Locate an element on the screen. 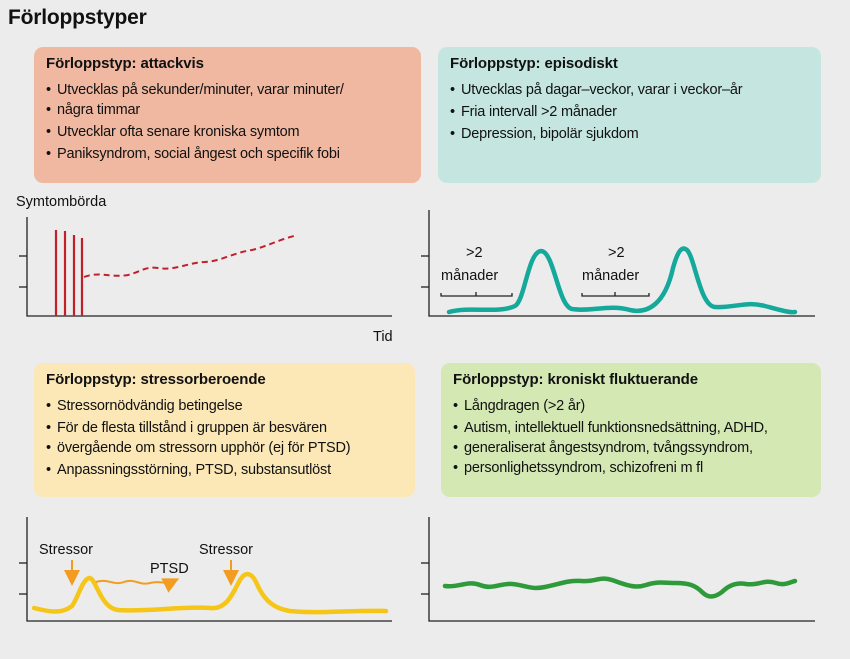 This screenshot has width=850, height=659. list-item: Fria intervall >2 månader is located at coordinates (630, 112).